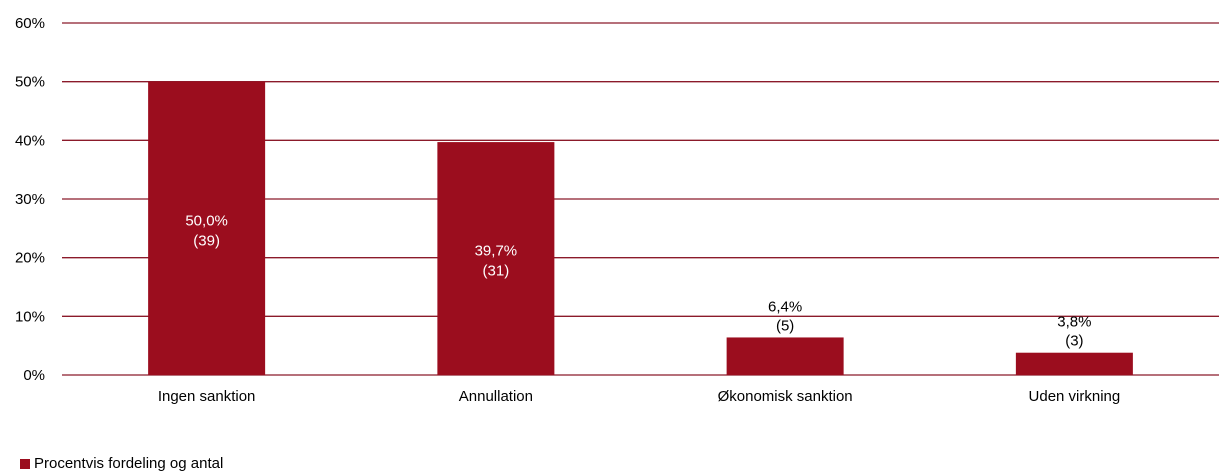  I want to click on y-tick-label: 60%, so click(30, 23).